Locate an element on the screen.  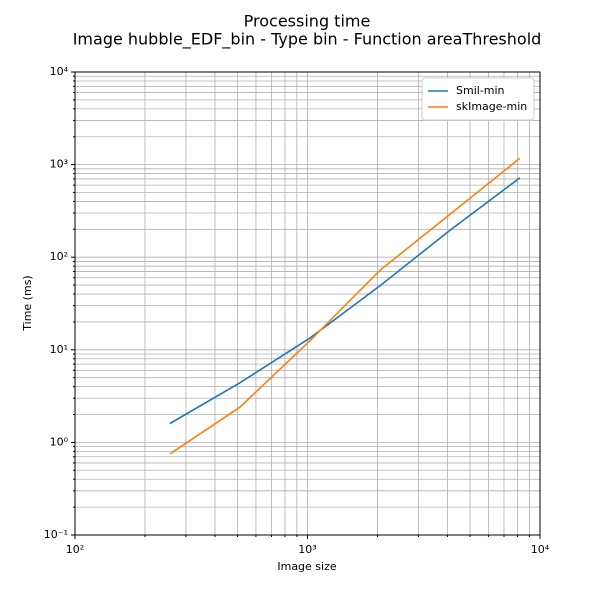
y-axis-label: Time (ms) is located at coordinates (27, 303).